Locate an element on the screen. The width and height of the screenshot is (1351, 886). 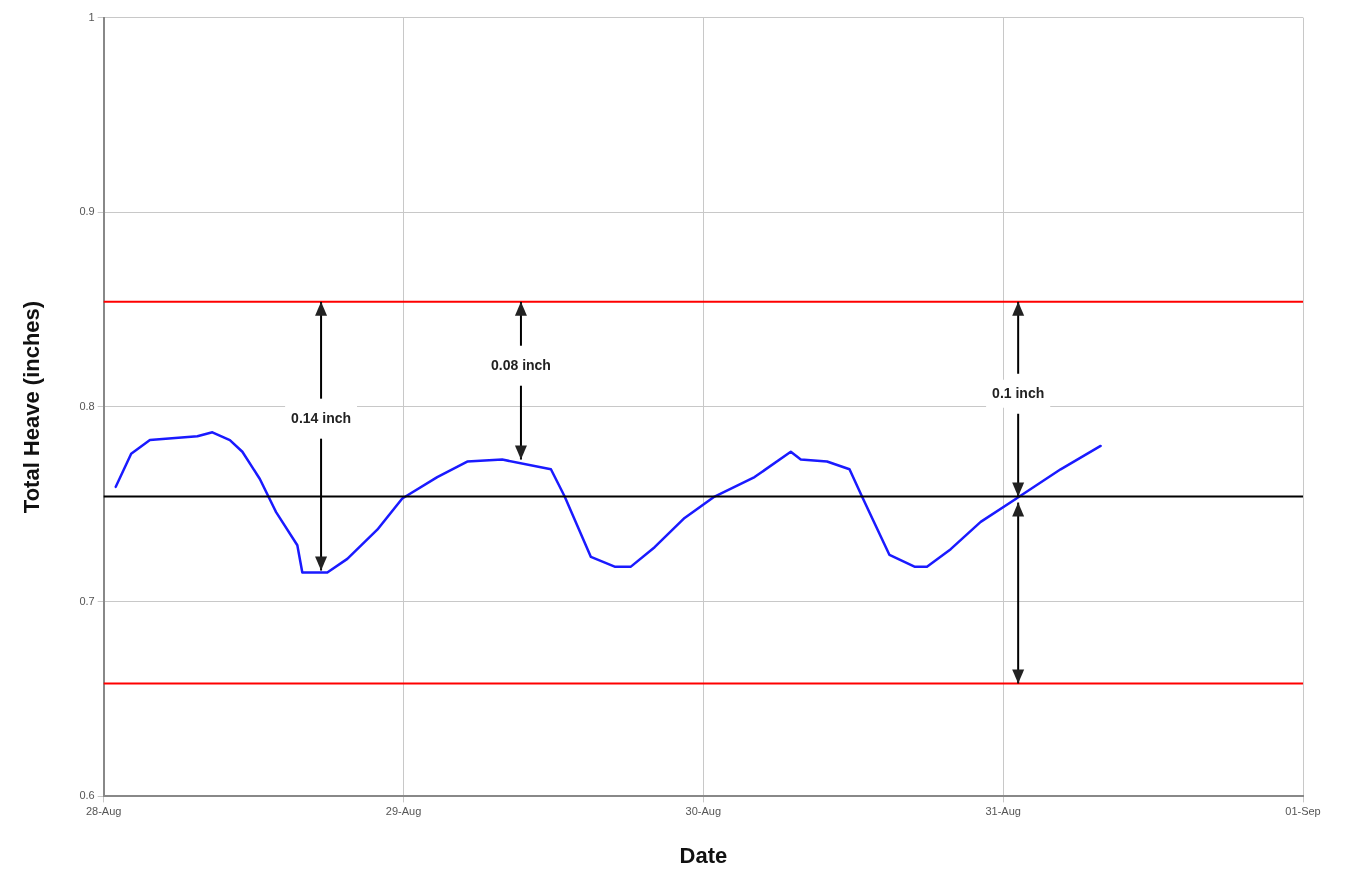
x-tick-label: 31-Aug is located at coordinates (1003, 811).